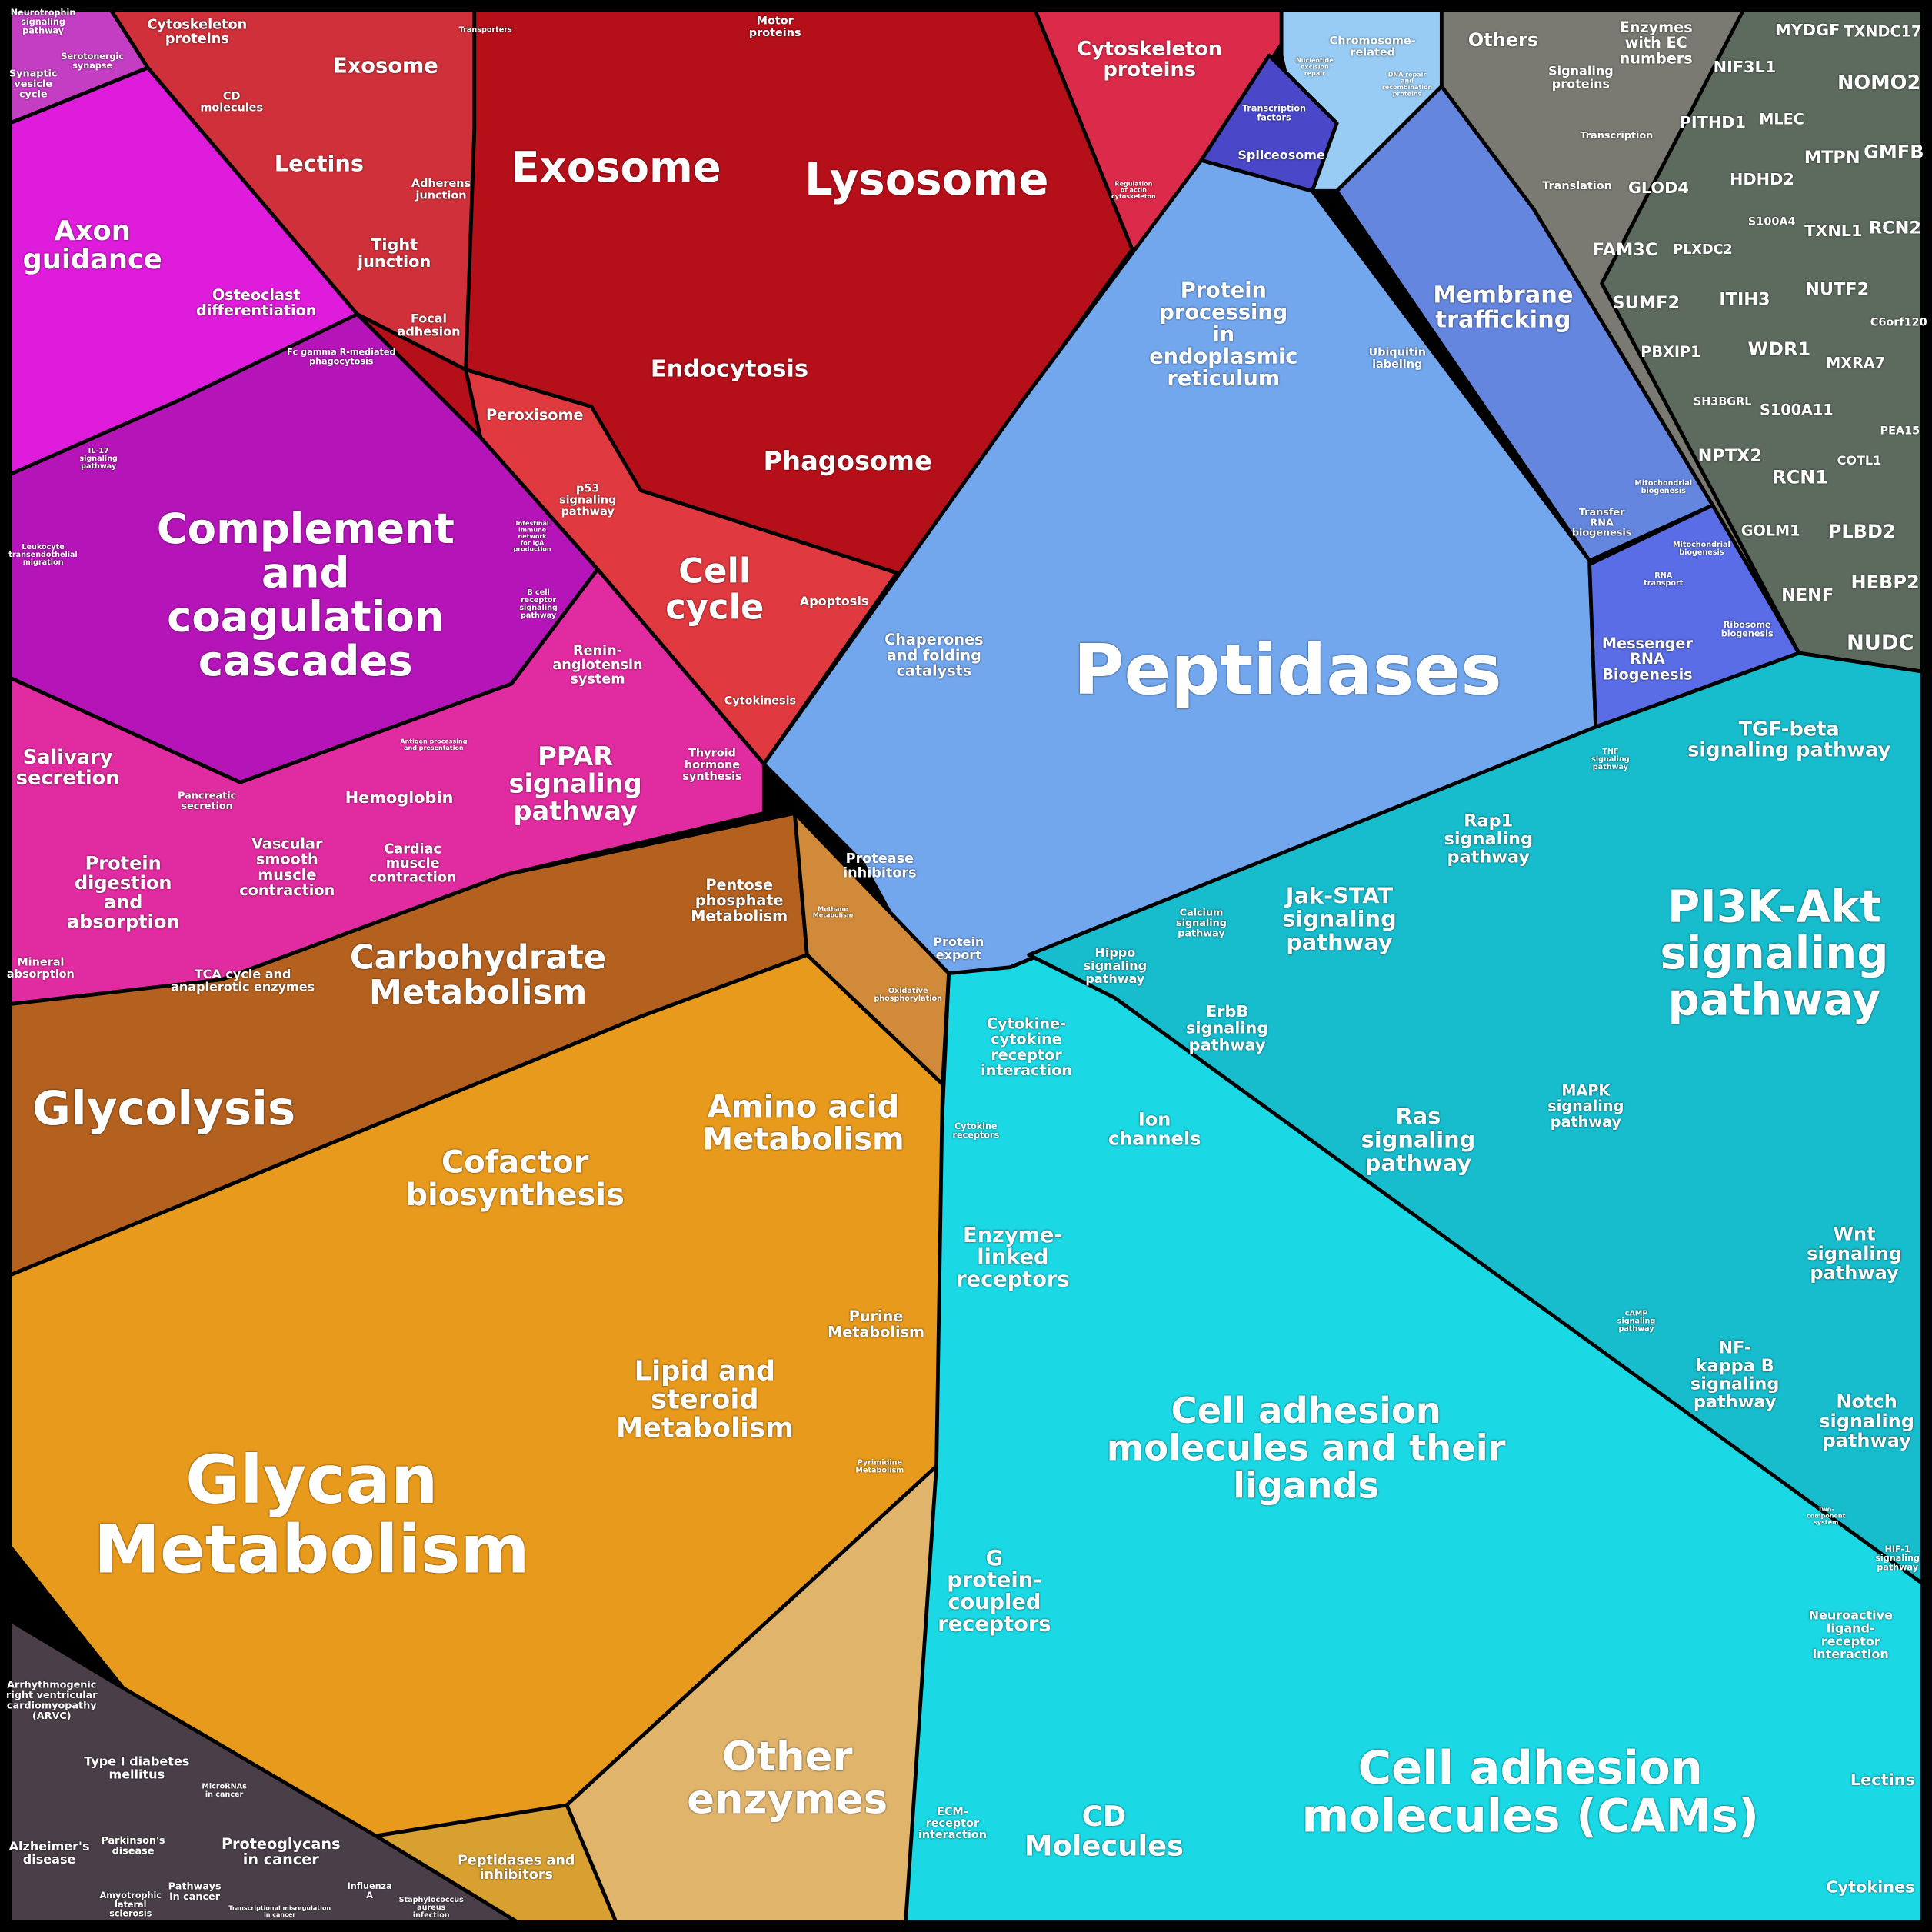 Image resolution: width=1932 pixels, height=1932 pixels. I want to click on label-line: kappa B, so click(1735, 1366).